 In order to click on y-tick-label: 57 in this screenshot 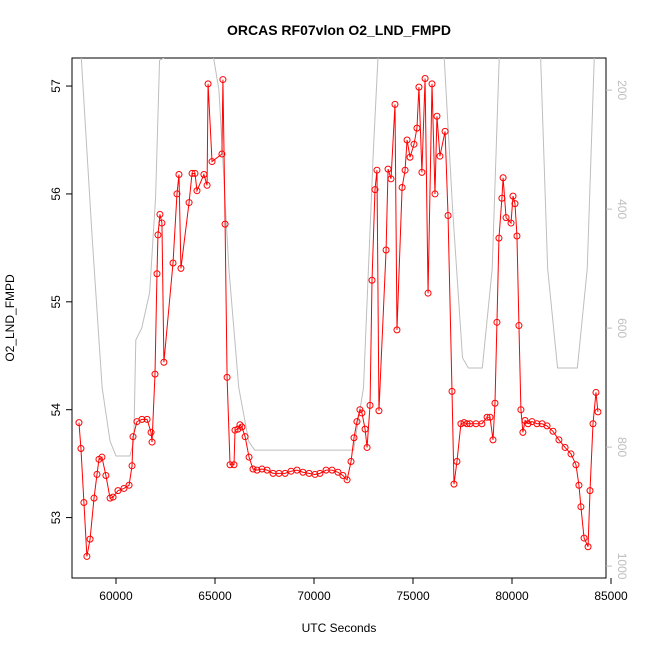, I will do `click(56, 86)`.